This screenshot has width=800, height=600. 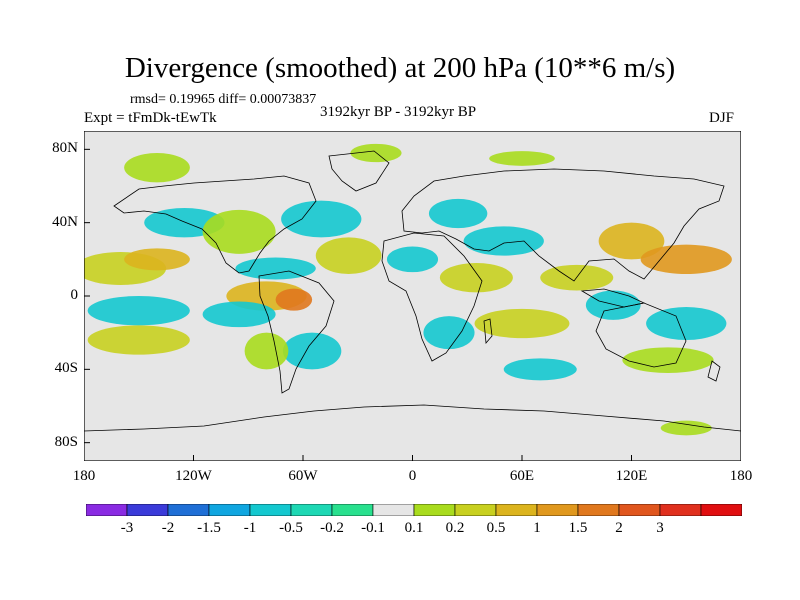 I want to click on colorbar-label: 0.1, so click(x=414, y=528).